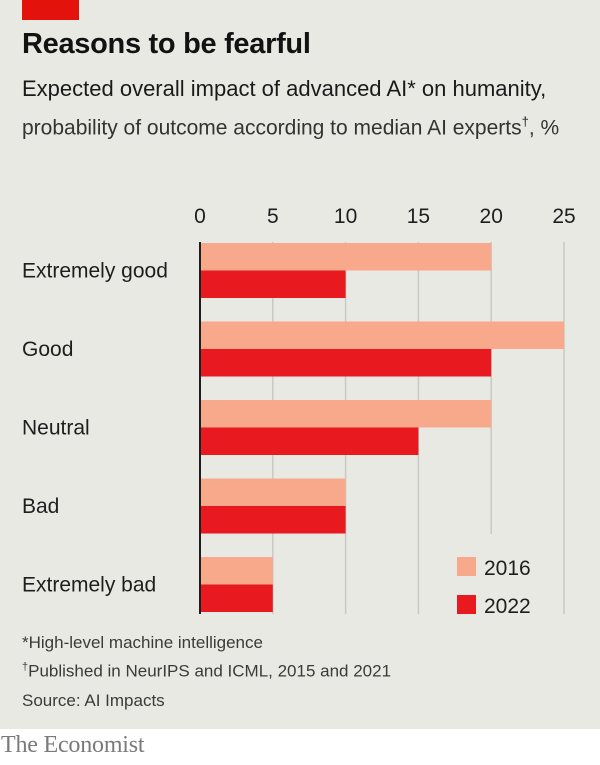 This screenshot has height=765, width=600. Describe the element at coordinates (466, 604) in the screenshot. I see `legend-swatch-2022` at that location.